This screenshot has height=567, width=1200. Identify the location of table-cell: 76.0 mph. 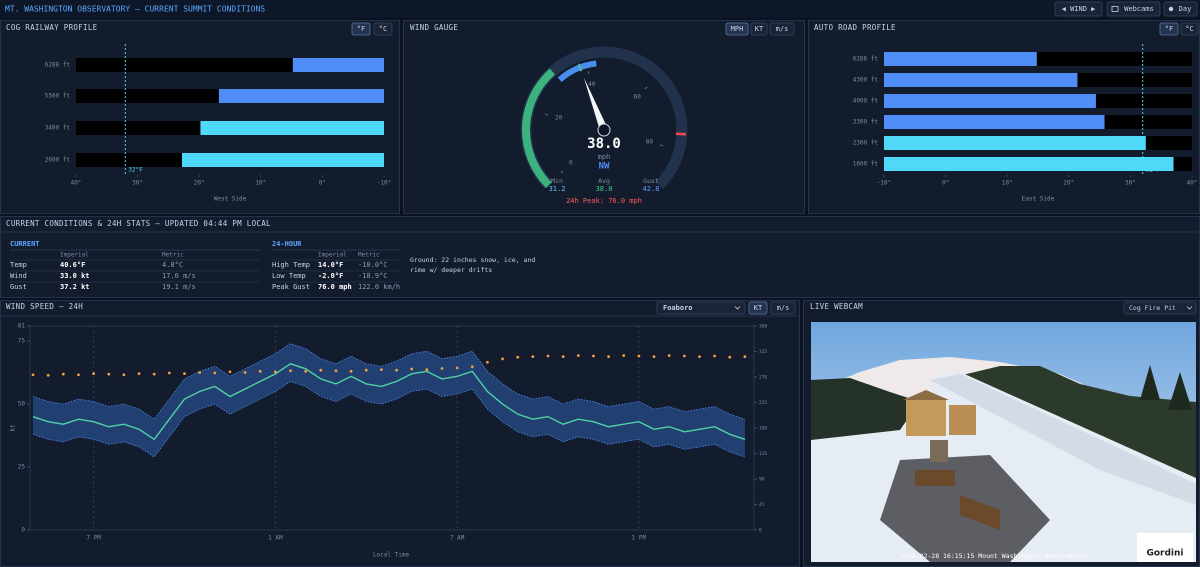
(335, 287).